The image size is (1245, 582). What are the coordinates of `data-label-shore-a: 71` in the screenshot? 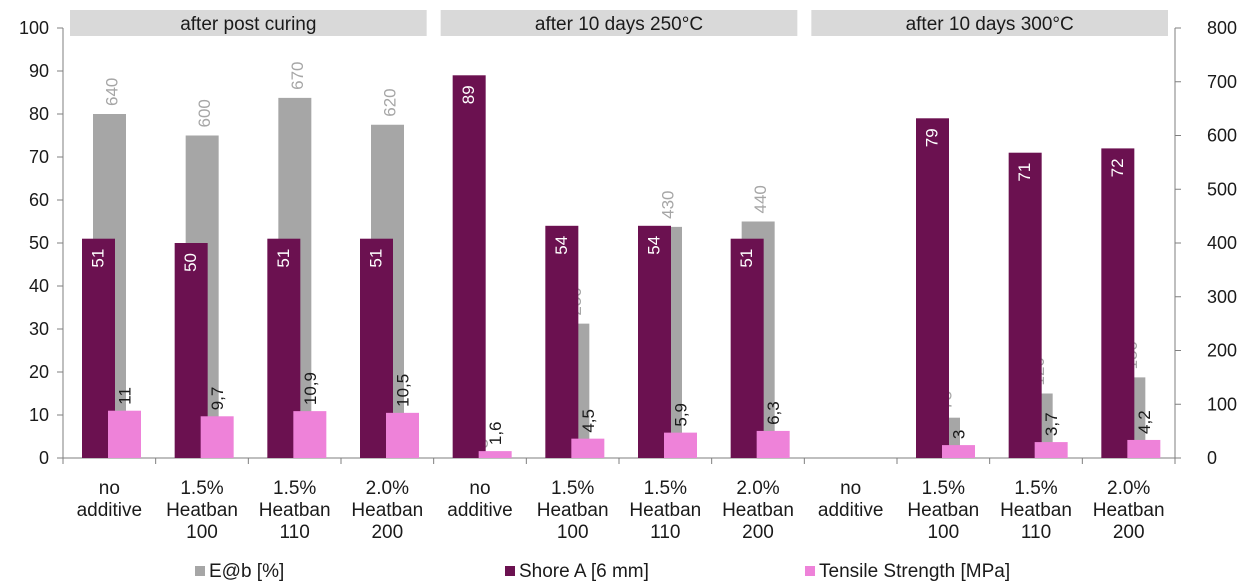 It's located at (1024, 172).